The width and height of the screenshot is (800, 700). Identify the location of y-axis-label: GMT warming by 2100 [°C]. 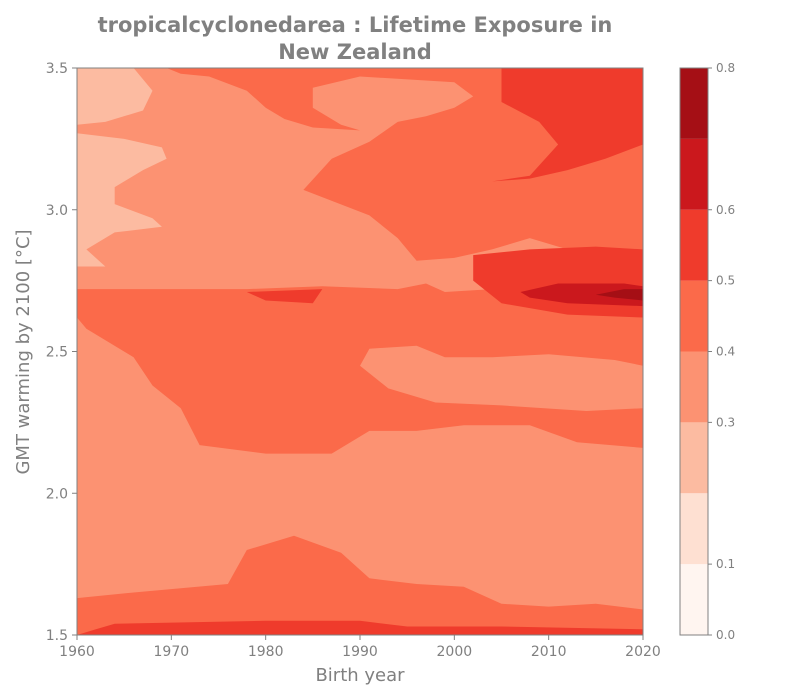
(23, 351).